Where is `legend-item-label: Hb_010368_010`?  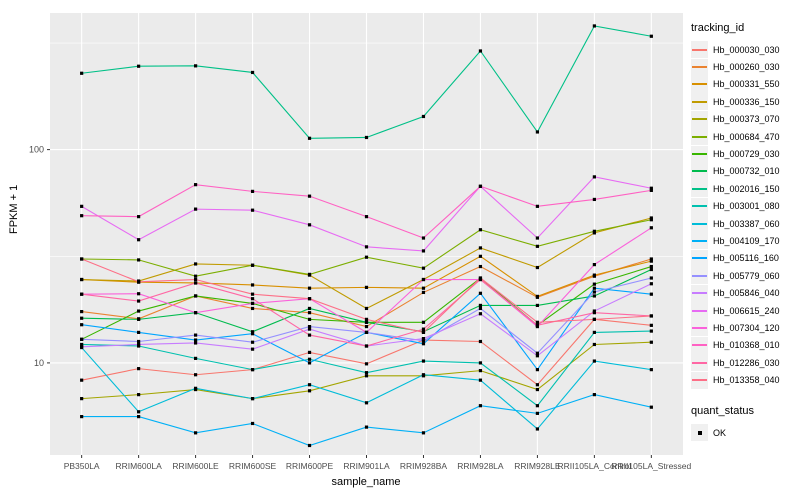
legend-item-label: Hb_010368_010 is located at coordinates (746, 345).